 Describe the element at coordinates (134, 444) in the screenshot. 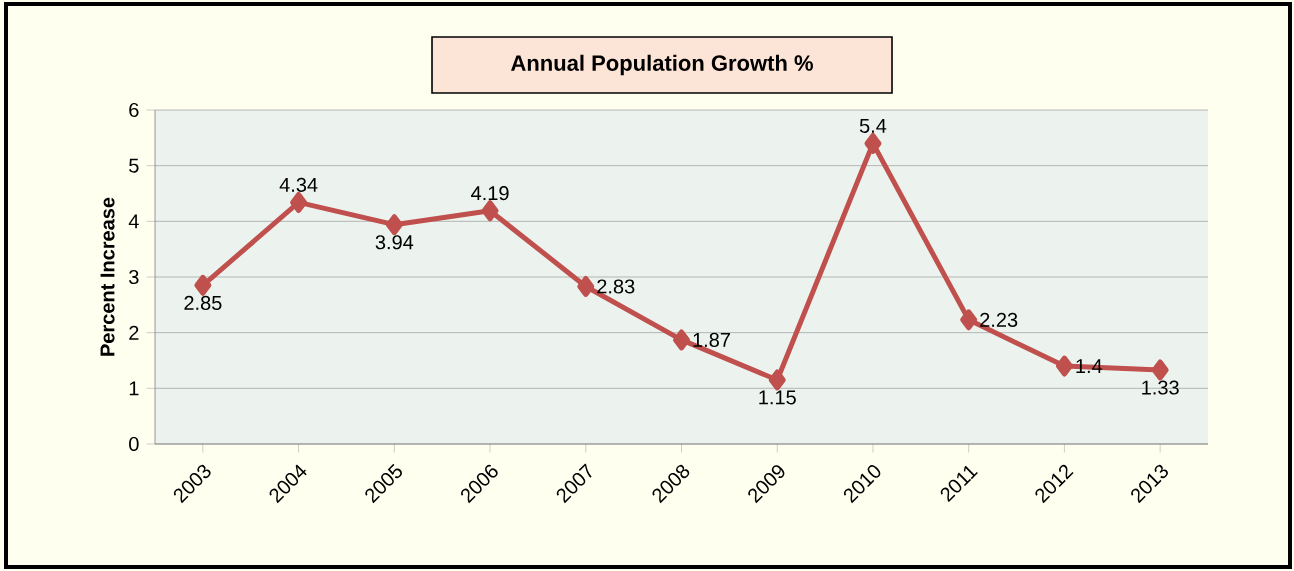

I see `y-tick-label: 0` at that location.